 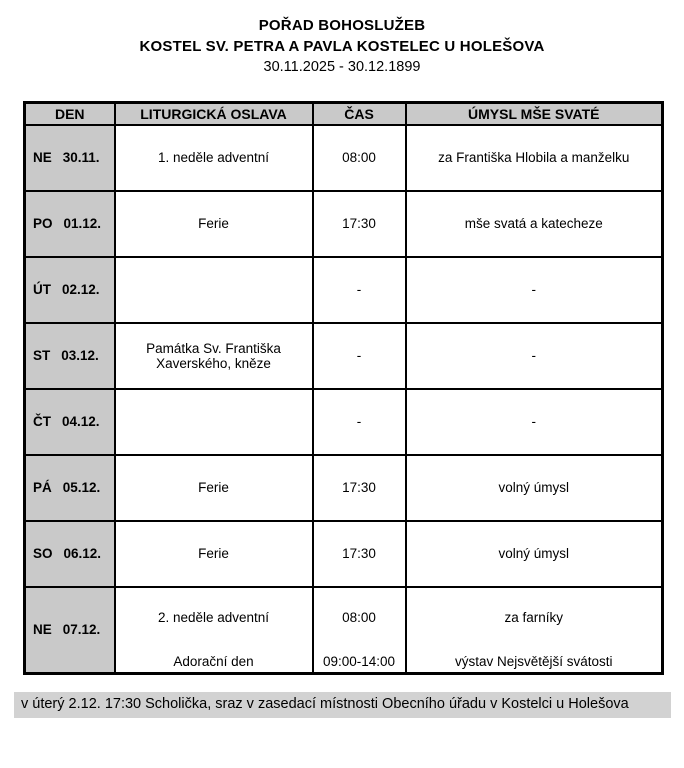 I want to click on day-abbrev: PO, so click(x=43, y=223).